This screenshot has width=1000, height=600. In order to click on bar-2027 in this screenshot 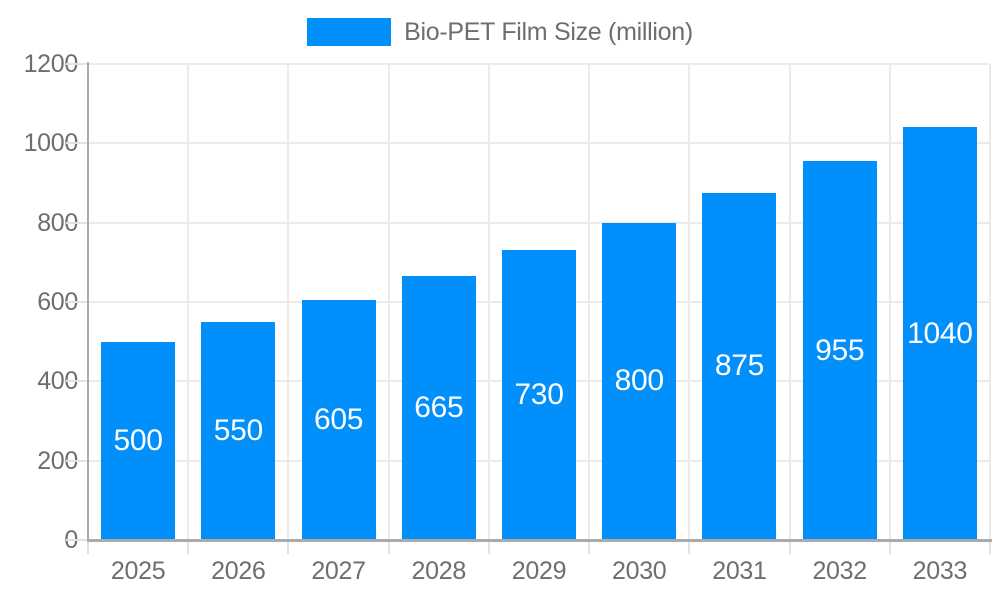, I will do `click(338, 420)`.